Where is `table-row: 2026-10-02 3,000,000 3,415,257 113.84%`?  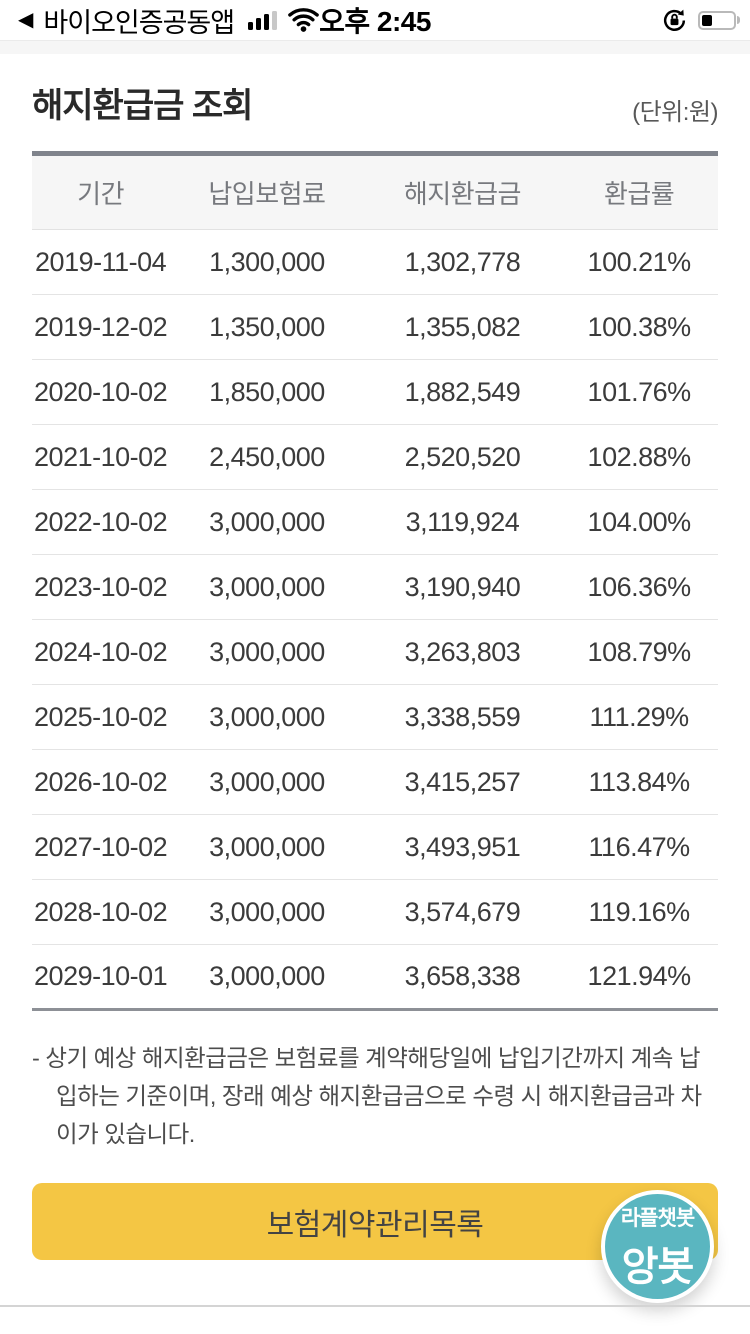
table-row: 2026-10-02 3,000,000 3,415,257 113.84% is located at coordinates (375, 782).